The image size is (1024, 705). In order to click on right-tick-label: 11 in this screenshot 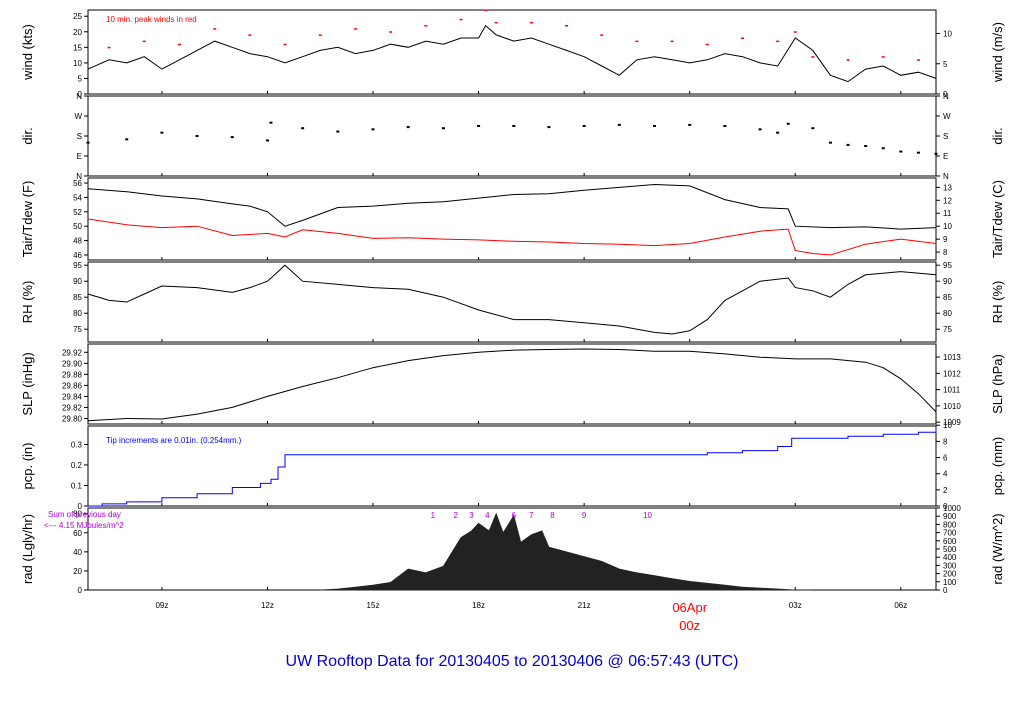, I will do `click(947, 213)`.